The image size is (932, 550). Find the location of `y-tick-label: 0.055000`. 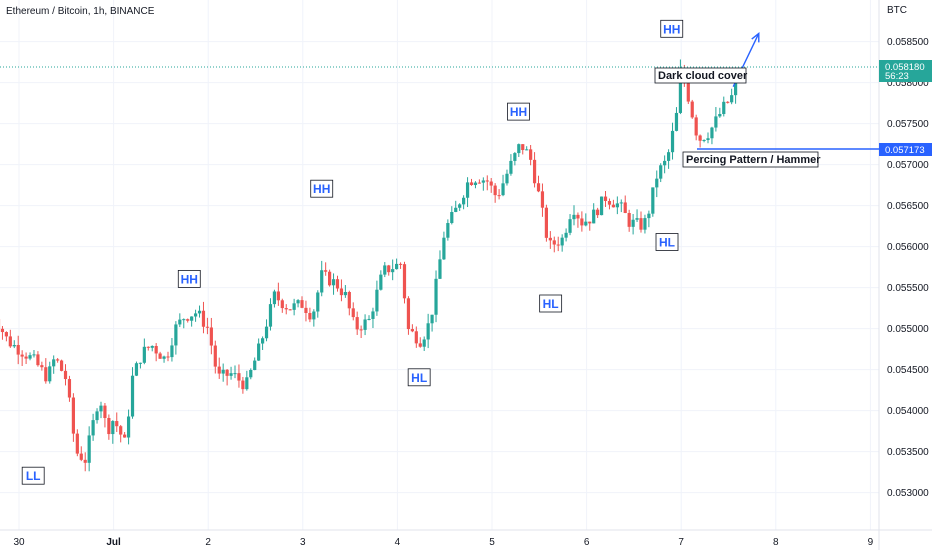

y-tick-label: 0.055000 is located at coordinates (908, 329).